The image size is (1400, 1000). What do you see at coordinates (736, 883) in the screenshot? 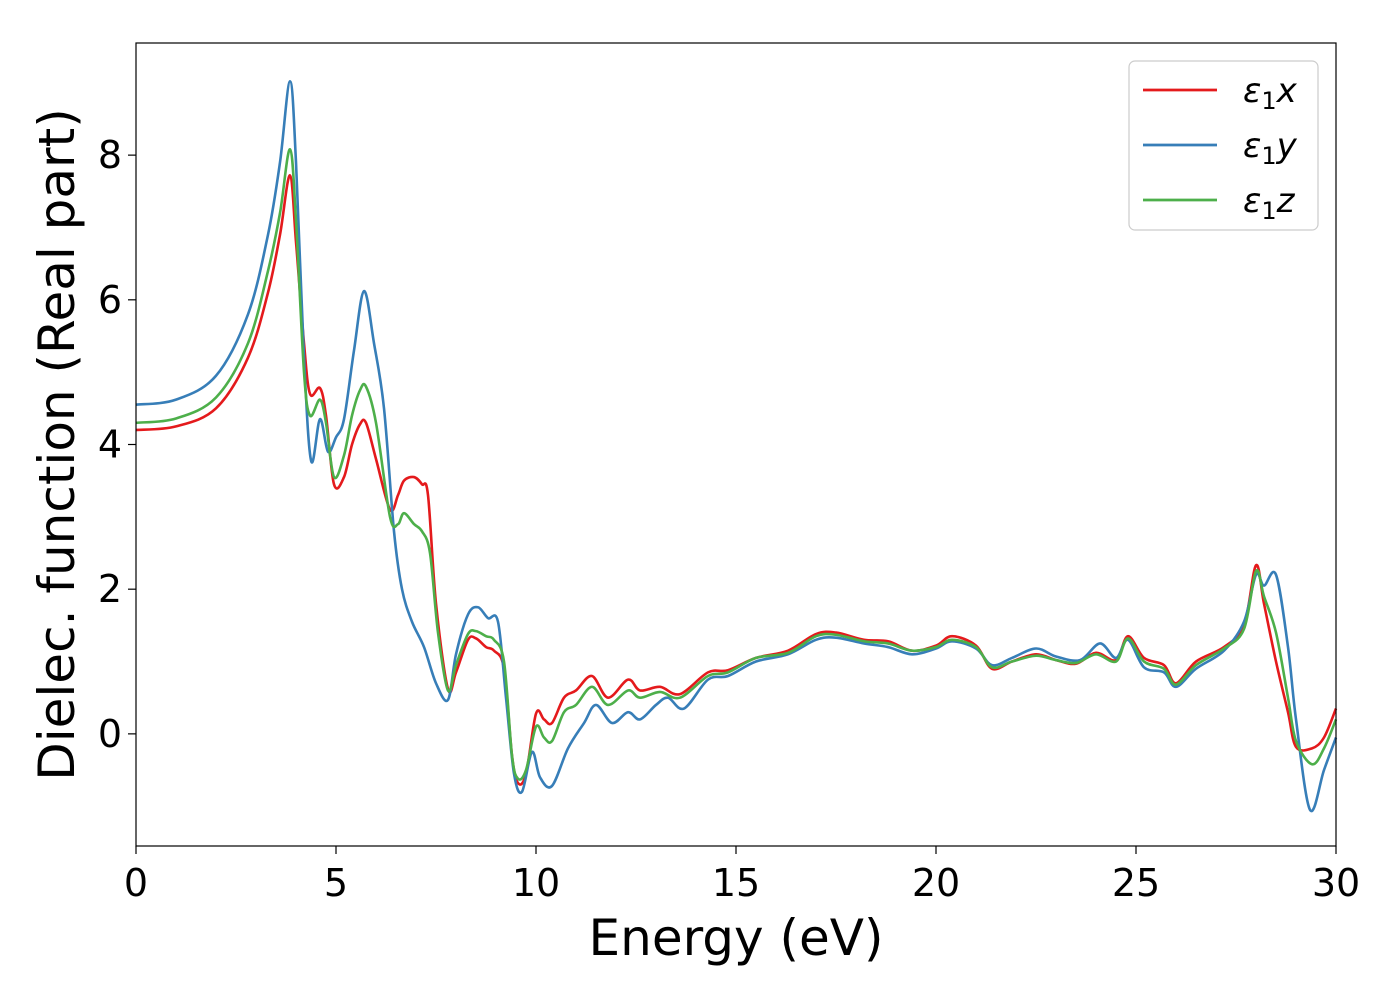
I see `x-tick-label: 15` at bounding box center [736, 883].